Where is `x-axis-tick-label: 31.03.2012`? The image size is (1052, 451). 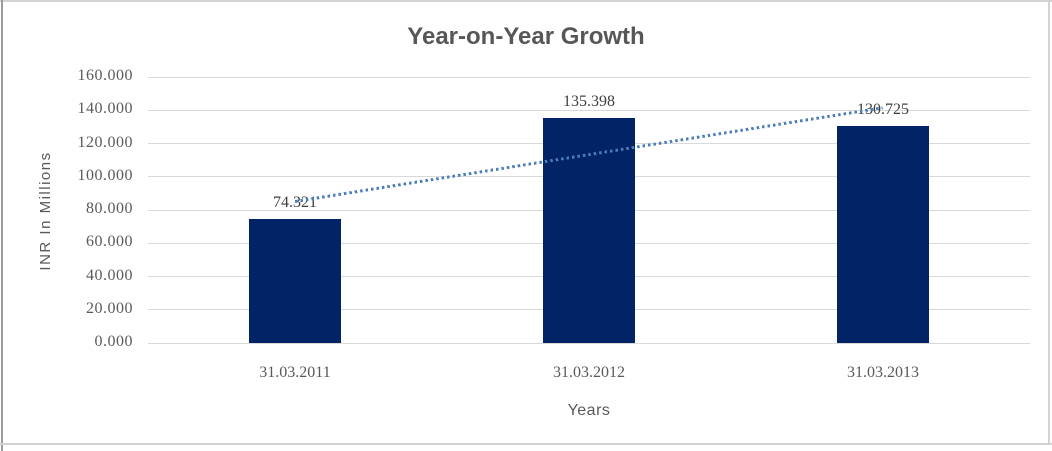 x-axis-tick-label: 31.03.2012 is located at coordinates (589, 372).